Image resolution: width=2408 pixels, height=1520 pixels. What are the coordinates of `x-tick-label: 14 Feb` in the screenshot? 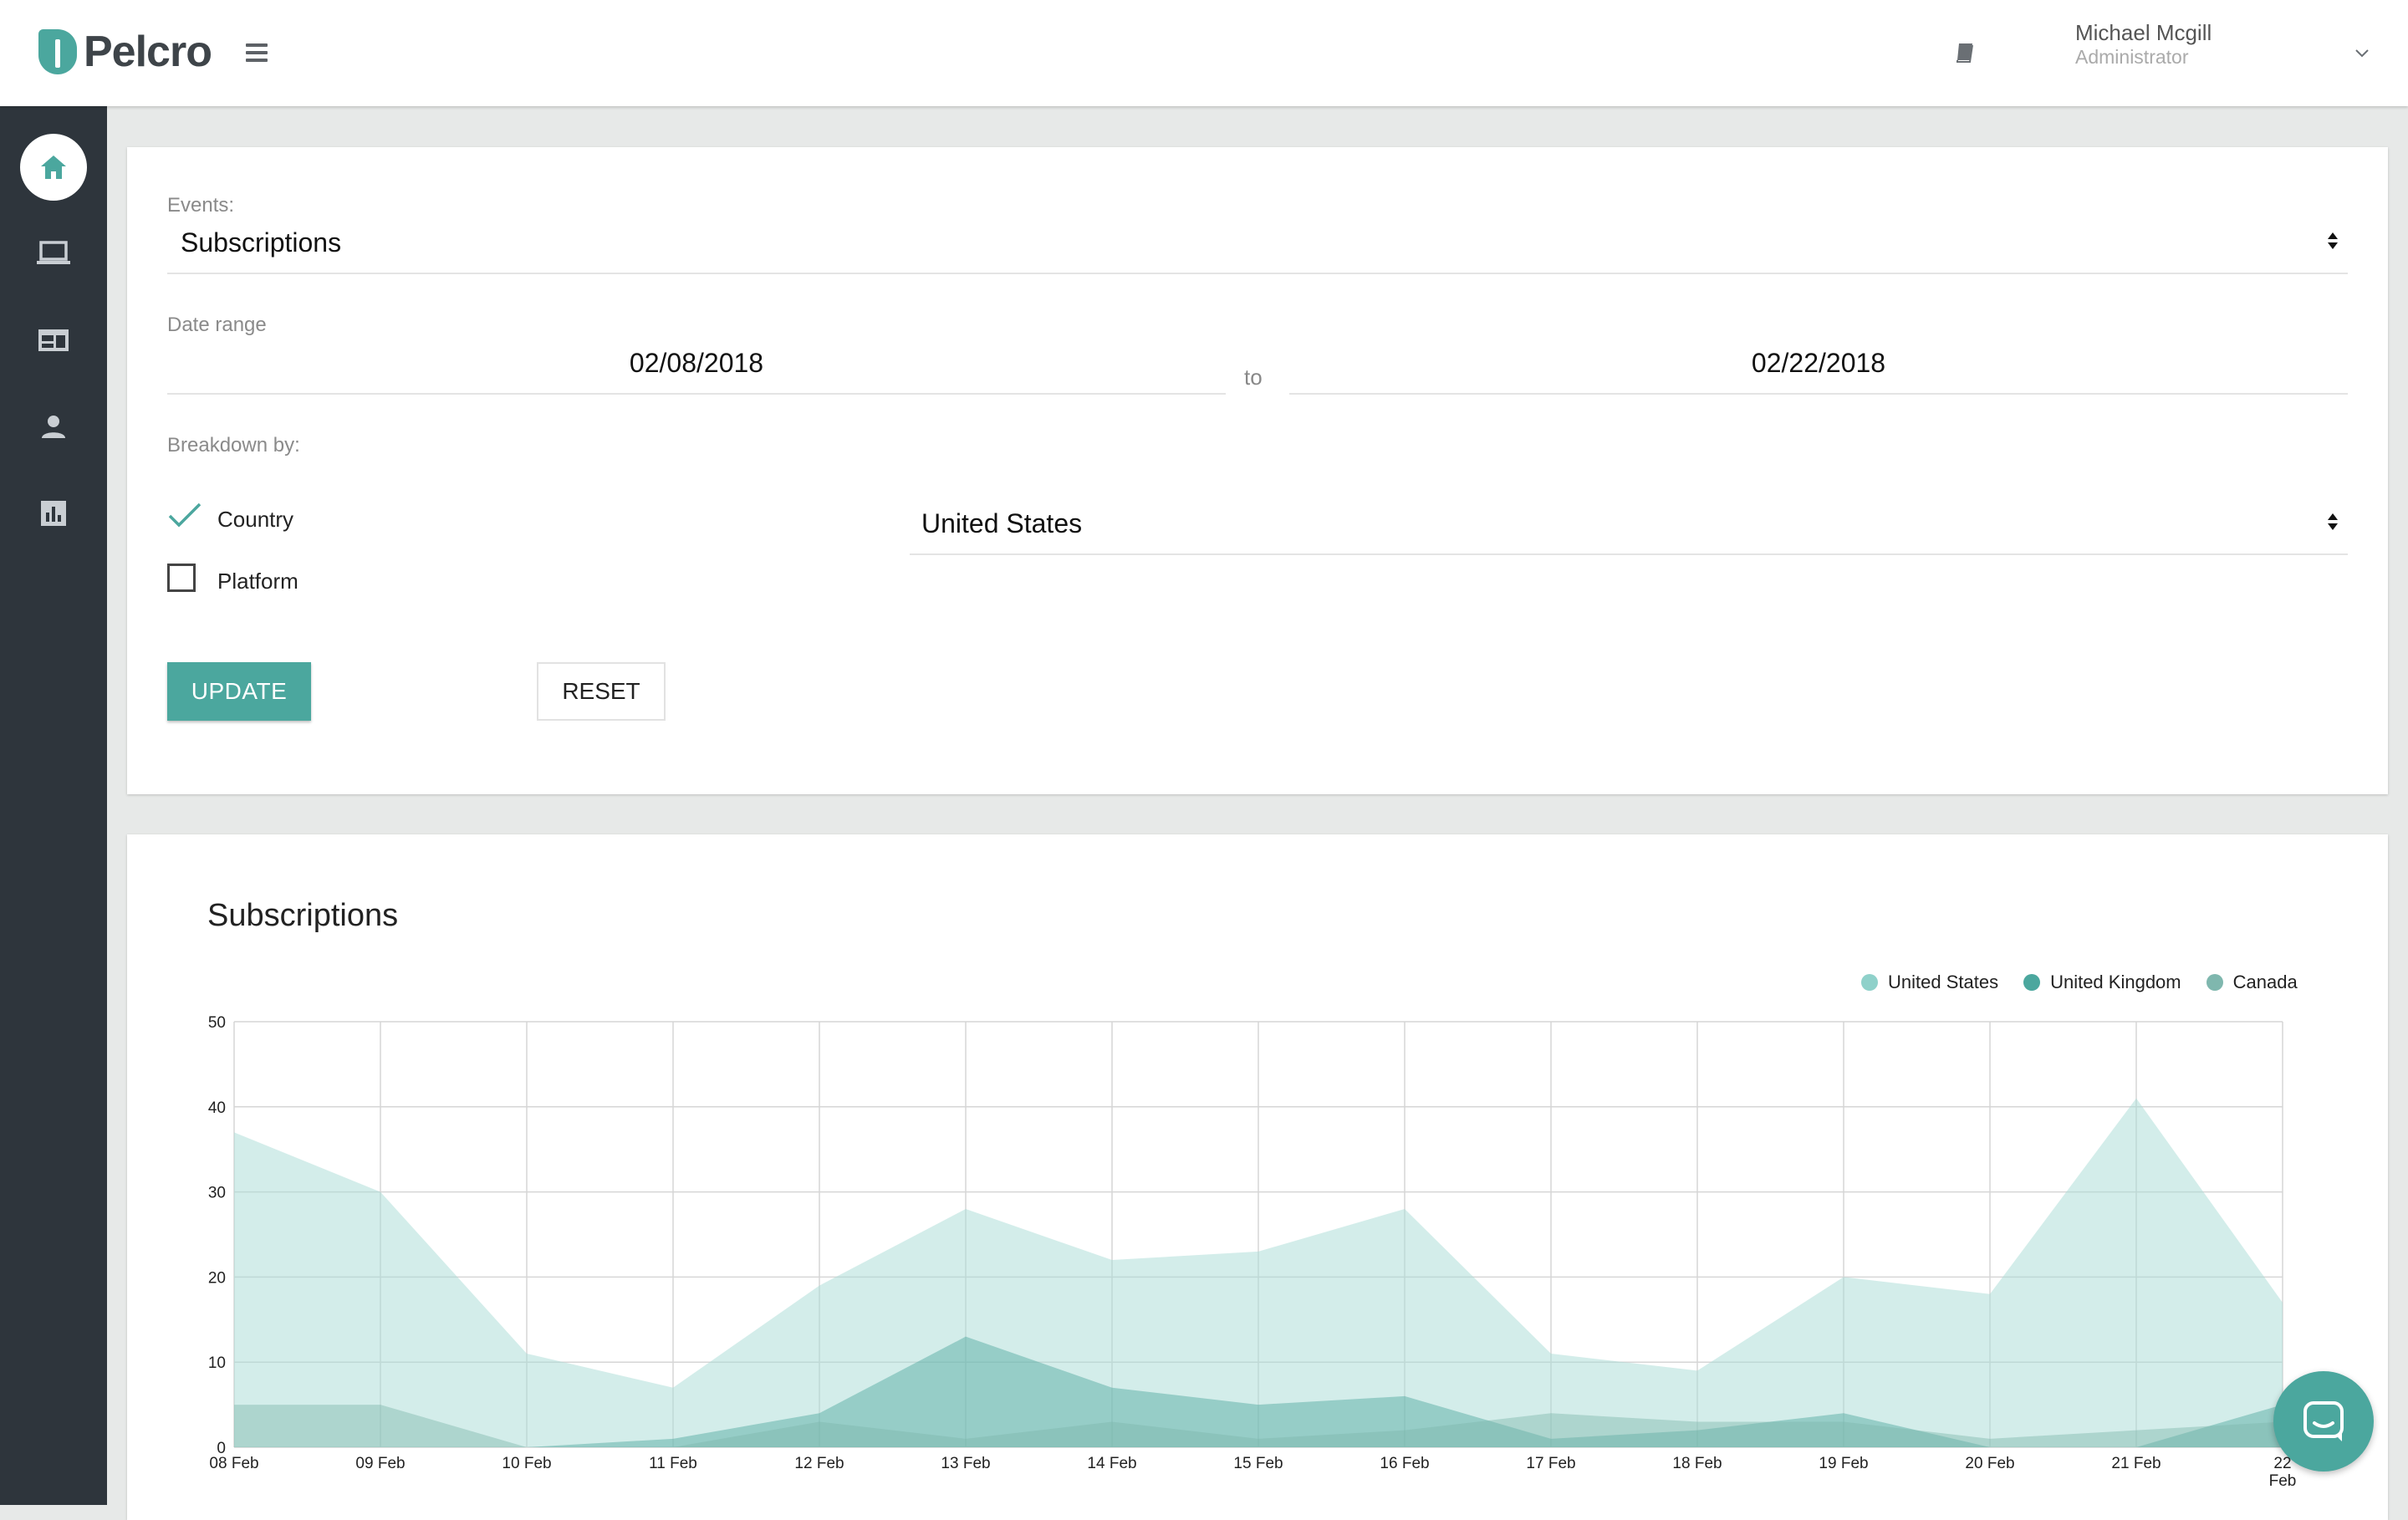 It's located at (1112, 1464).